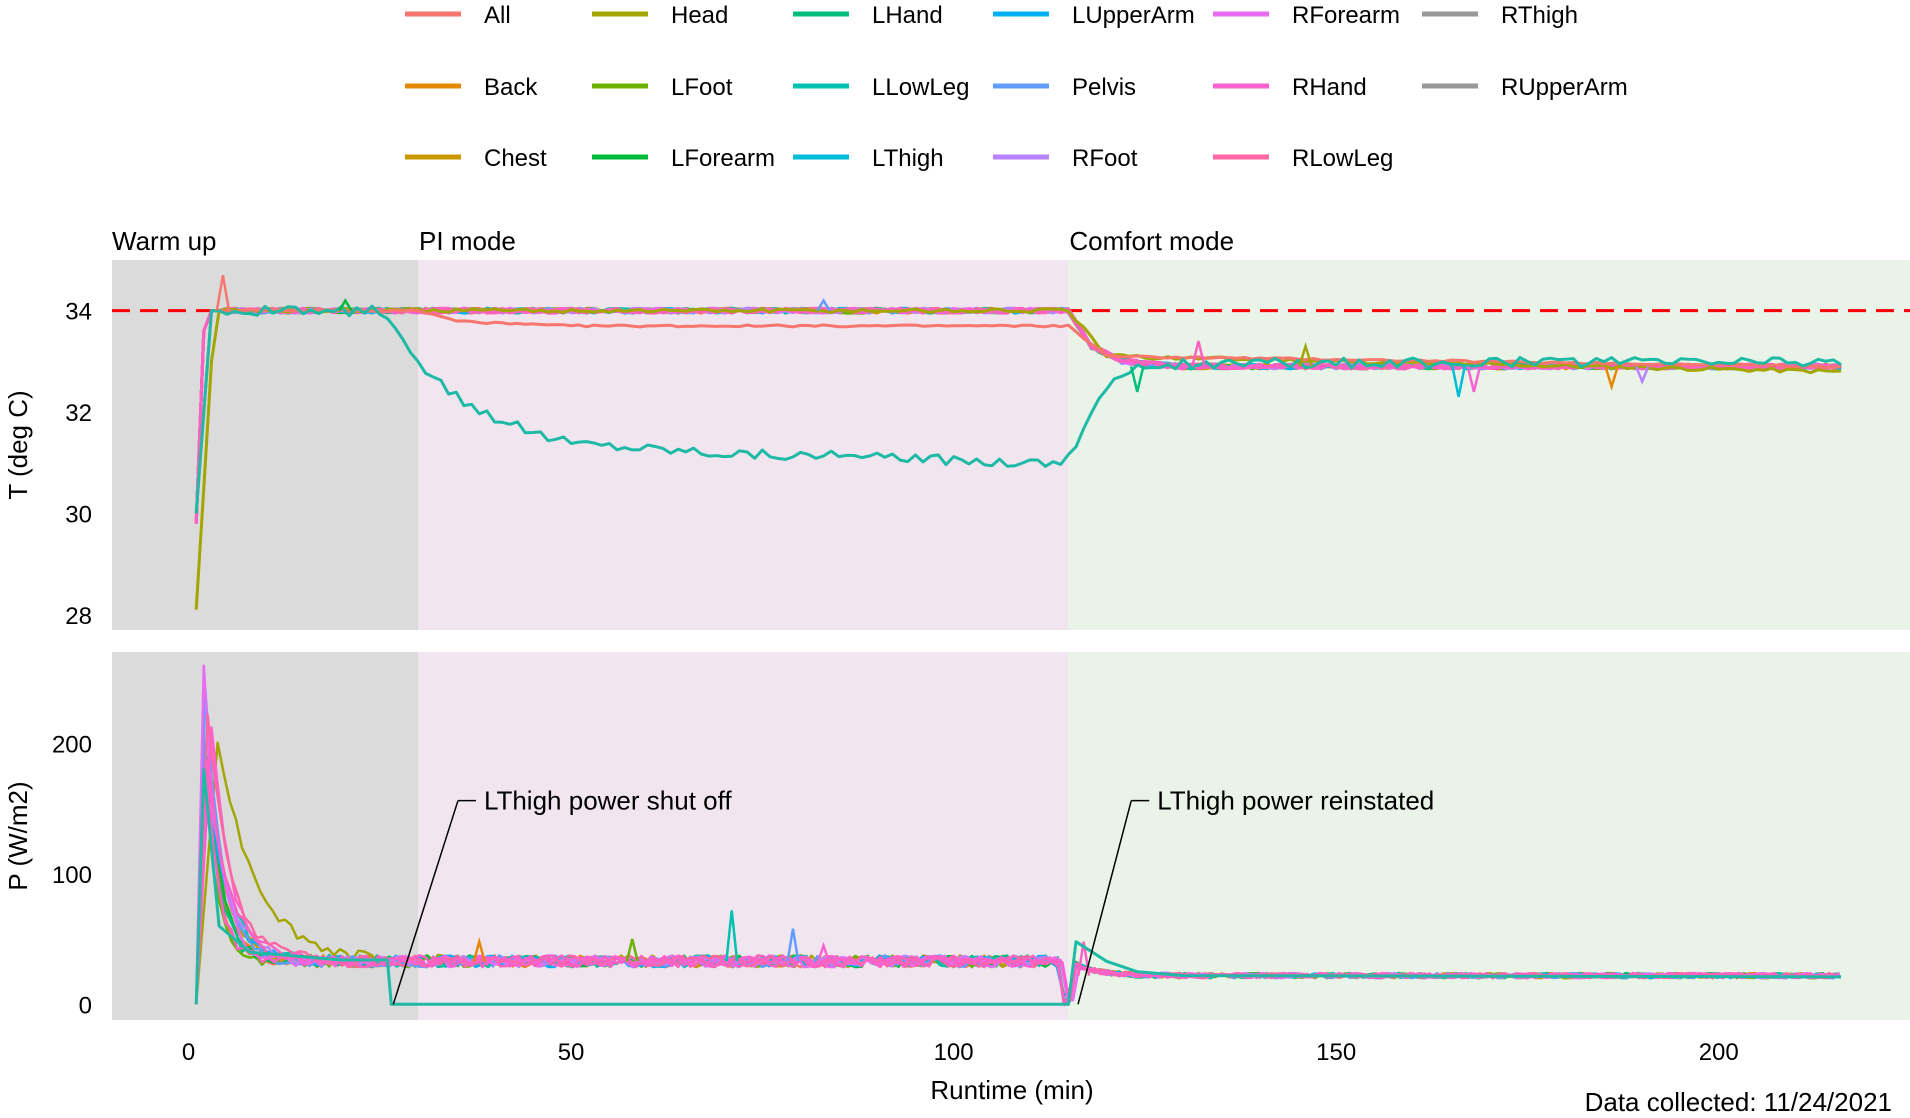 The width and height of the screenshot is (1910, 1118). Describe the element at coordinates (78, 616) in the screenshot. I see `y-tick-label: 28` at that location.